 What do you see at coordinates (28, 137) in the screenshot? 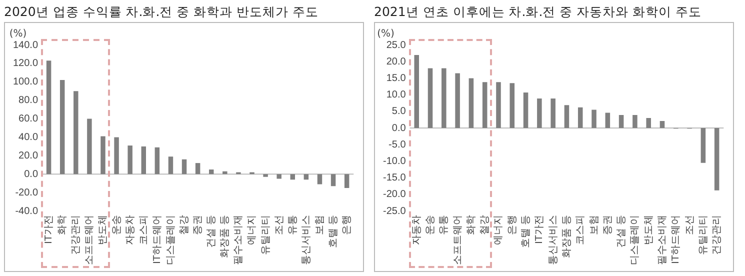
I see `y-tick-label: 40.0` at bounding box center [28, 137].